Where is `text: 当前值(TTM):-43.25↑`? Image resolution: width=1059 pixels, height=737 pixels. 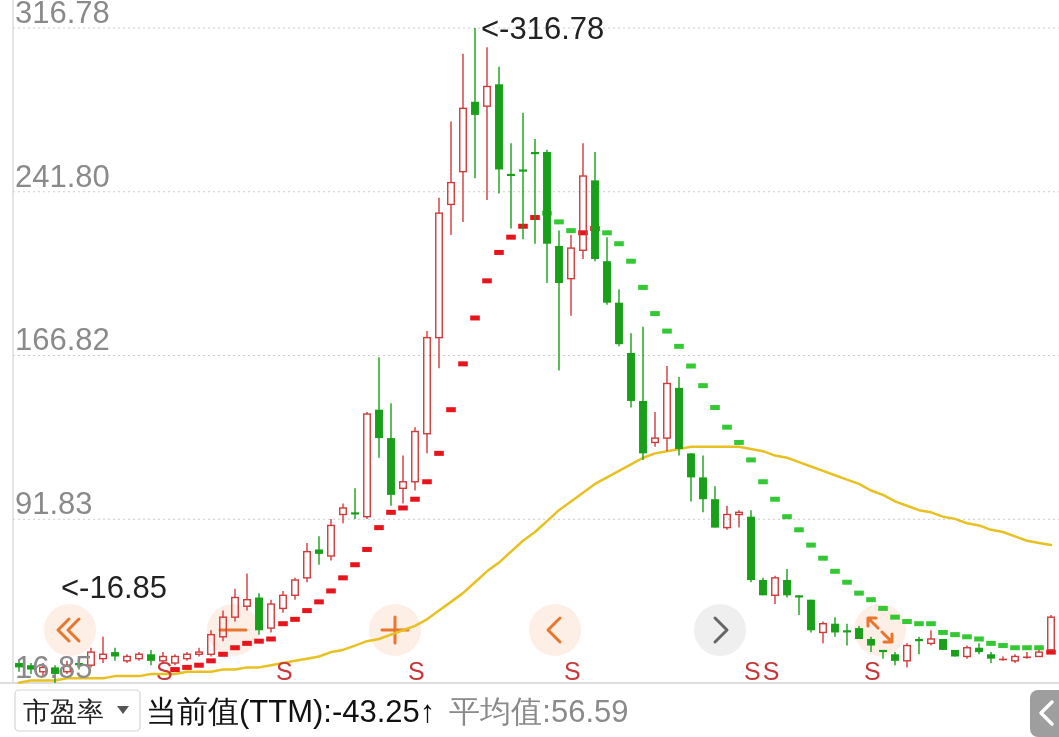
text: 当前值(TTM):-43.25↑ is located at coordinates (291, 711).